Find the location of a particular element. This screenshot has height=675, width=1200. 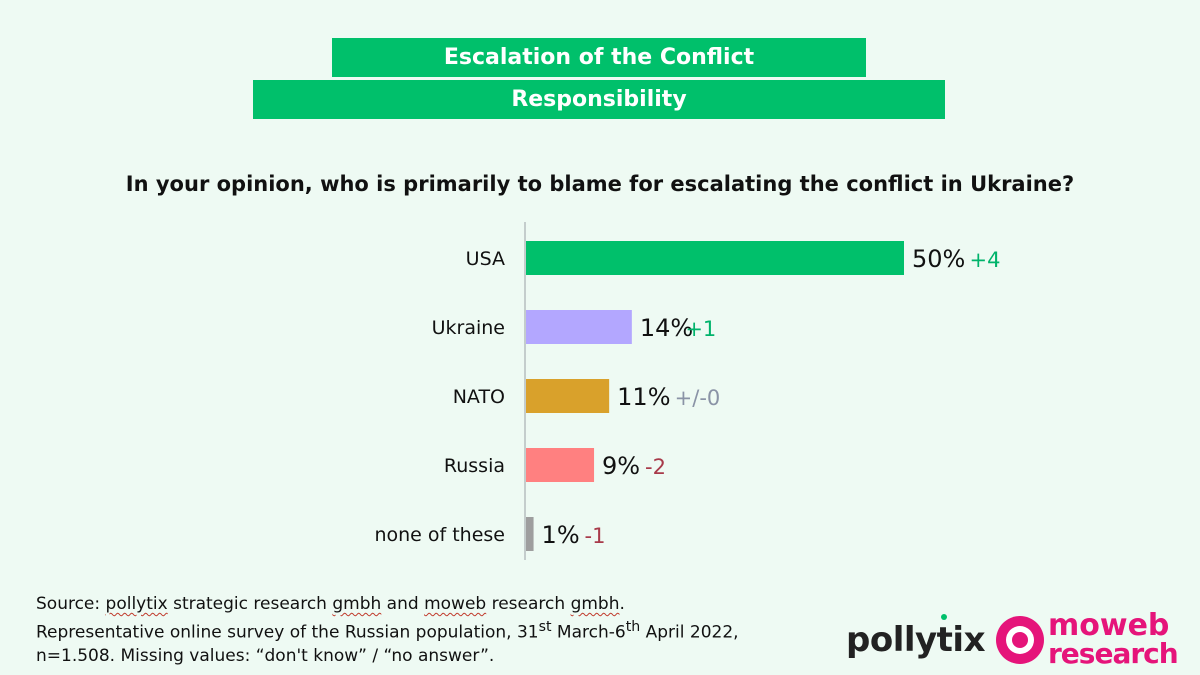

moweb-mark-icon is located at coordinates (1020, 640).